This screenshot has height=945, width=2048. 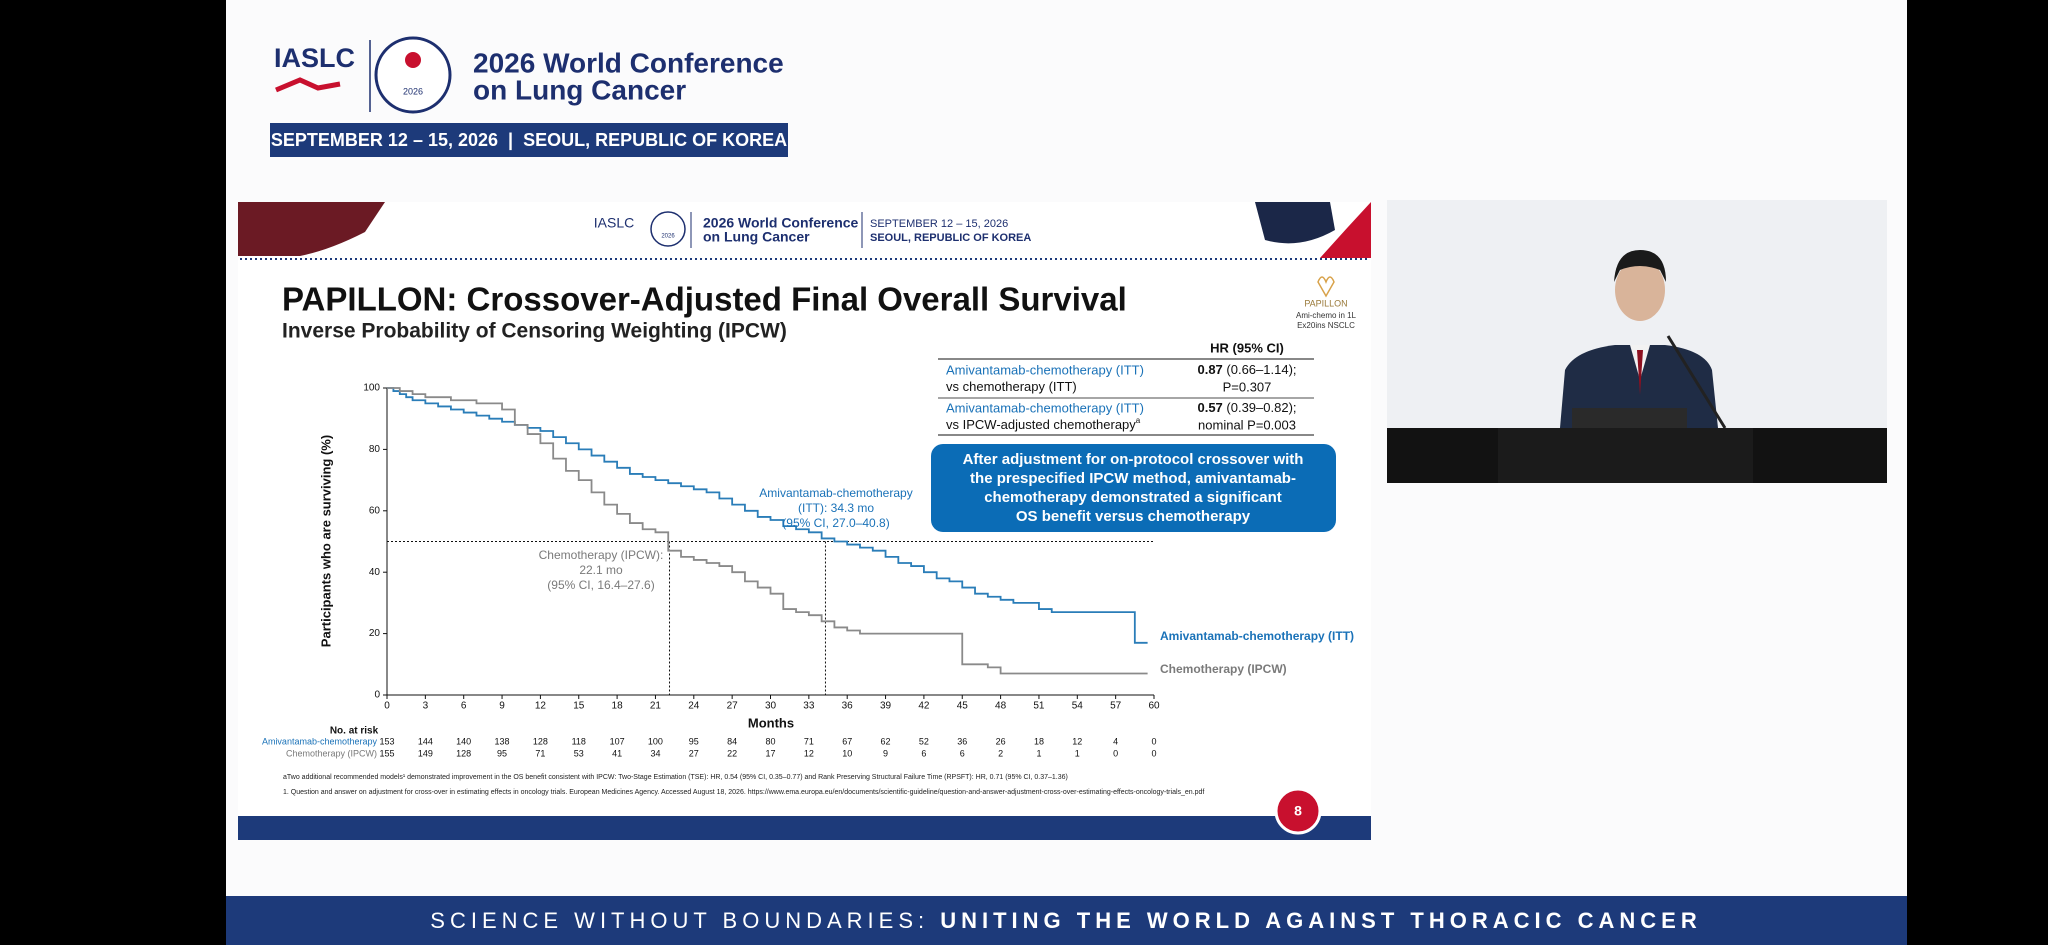 What do you see at coordinates (1696, 382) in the screenshot?
I see `microphone` at bounding box center [1696, 382].